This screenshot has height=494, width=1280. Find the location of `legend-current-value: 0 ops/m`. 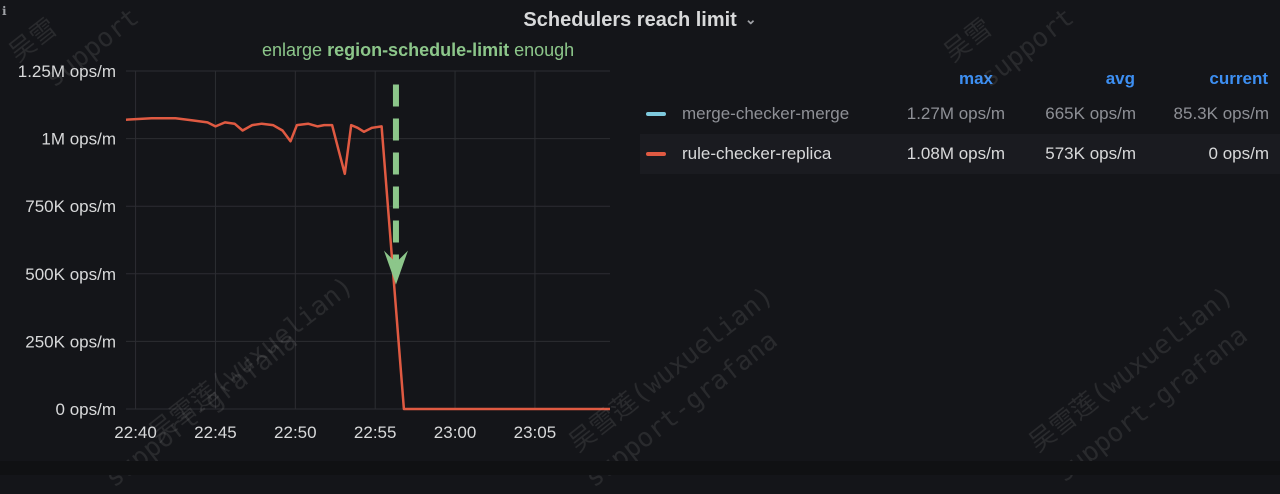

legend-current-value: 0 ops/m is located at coordinates (1238, 153).